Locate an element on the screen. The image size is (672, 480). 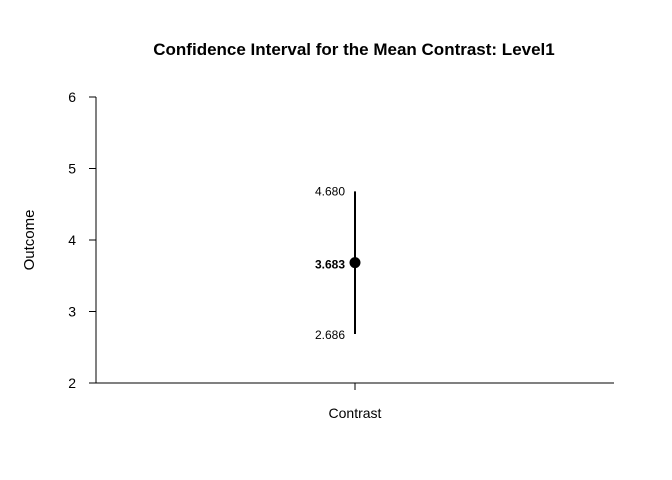
y-tick-label: 6 is located at coordinates (72, 97).